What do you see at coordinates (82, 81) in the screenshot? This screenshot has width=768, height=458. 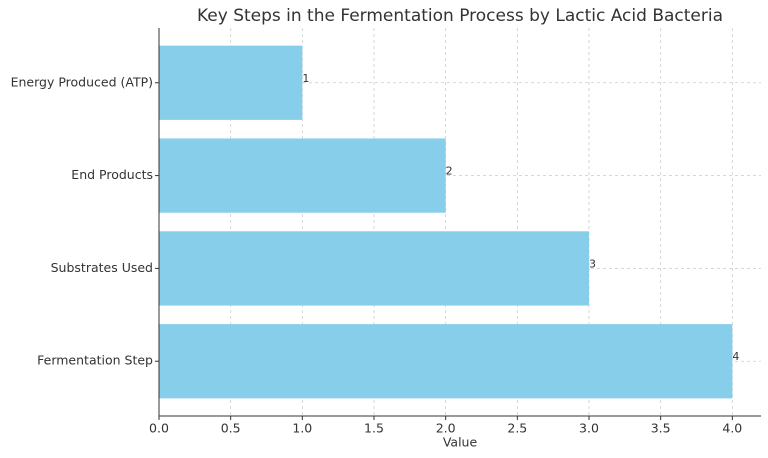 I see `y-tick-label: Energy Produced (ATP)` at bounding box center [82, 81].